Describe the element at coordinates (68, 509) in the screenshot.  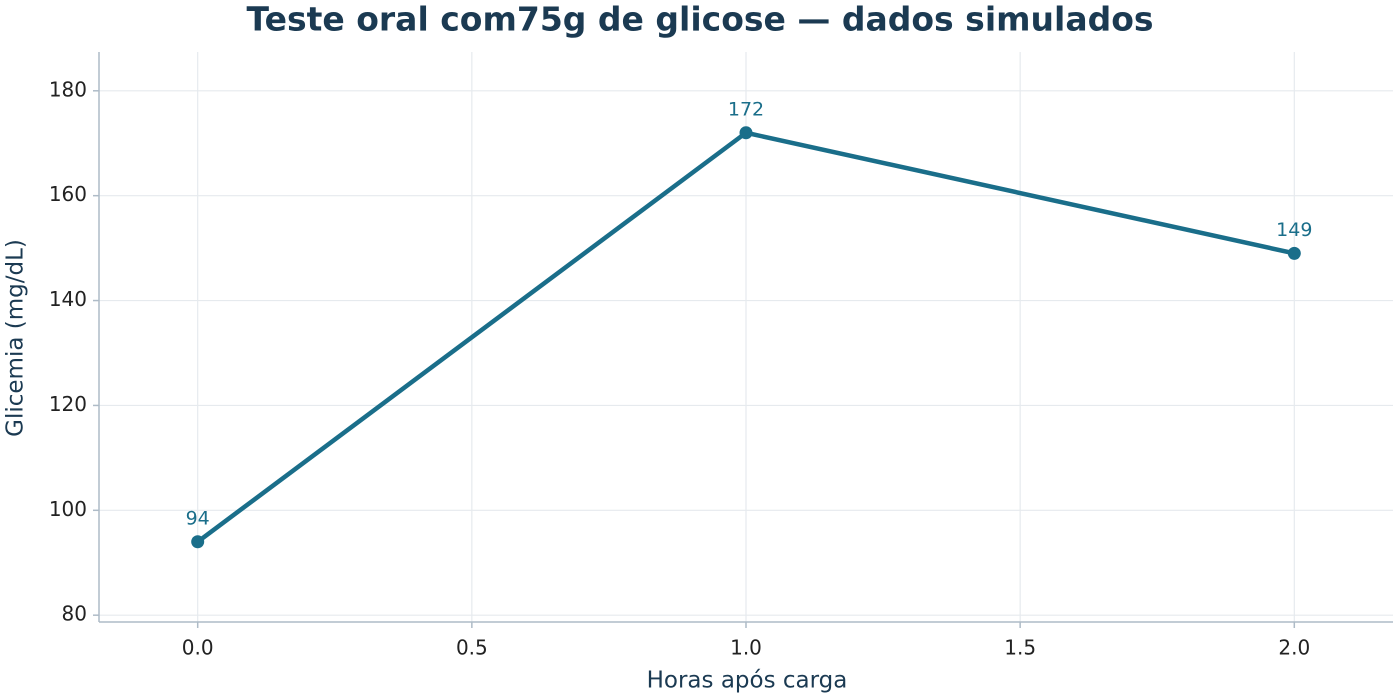
I see `y-tick-label: 100` at that location.